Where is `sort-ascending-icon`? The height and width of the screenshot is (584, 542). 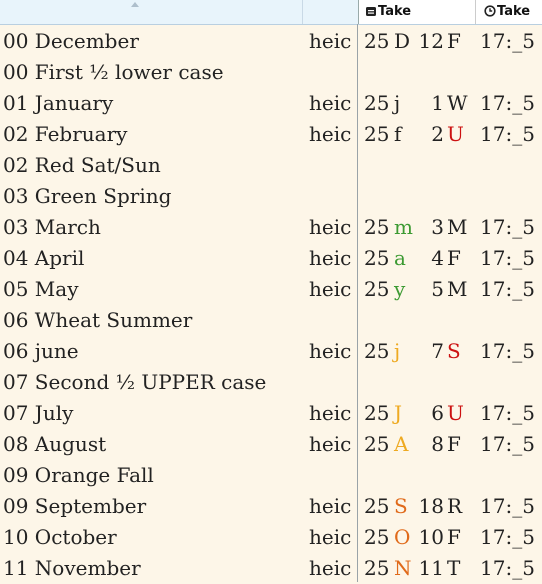
sort-ascending-icon is located at coordinates (135, 4).